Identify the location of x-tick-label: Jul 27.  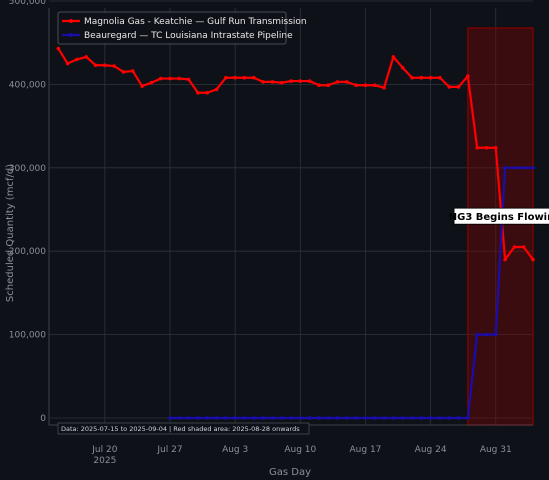
(169, 450).